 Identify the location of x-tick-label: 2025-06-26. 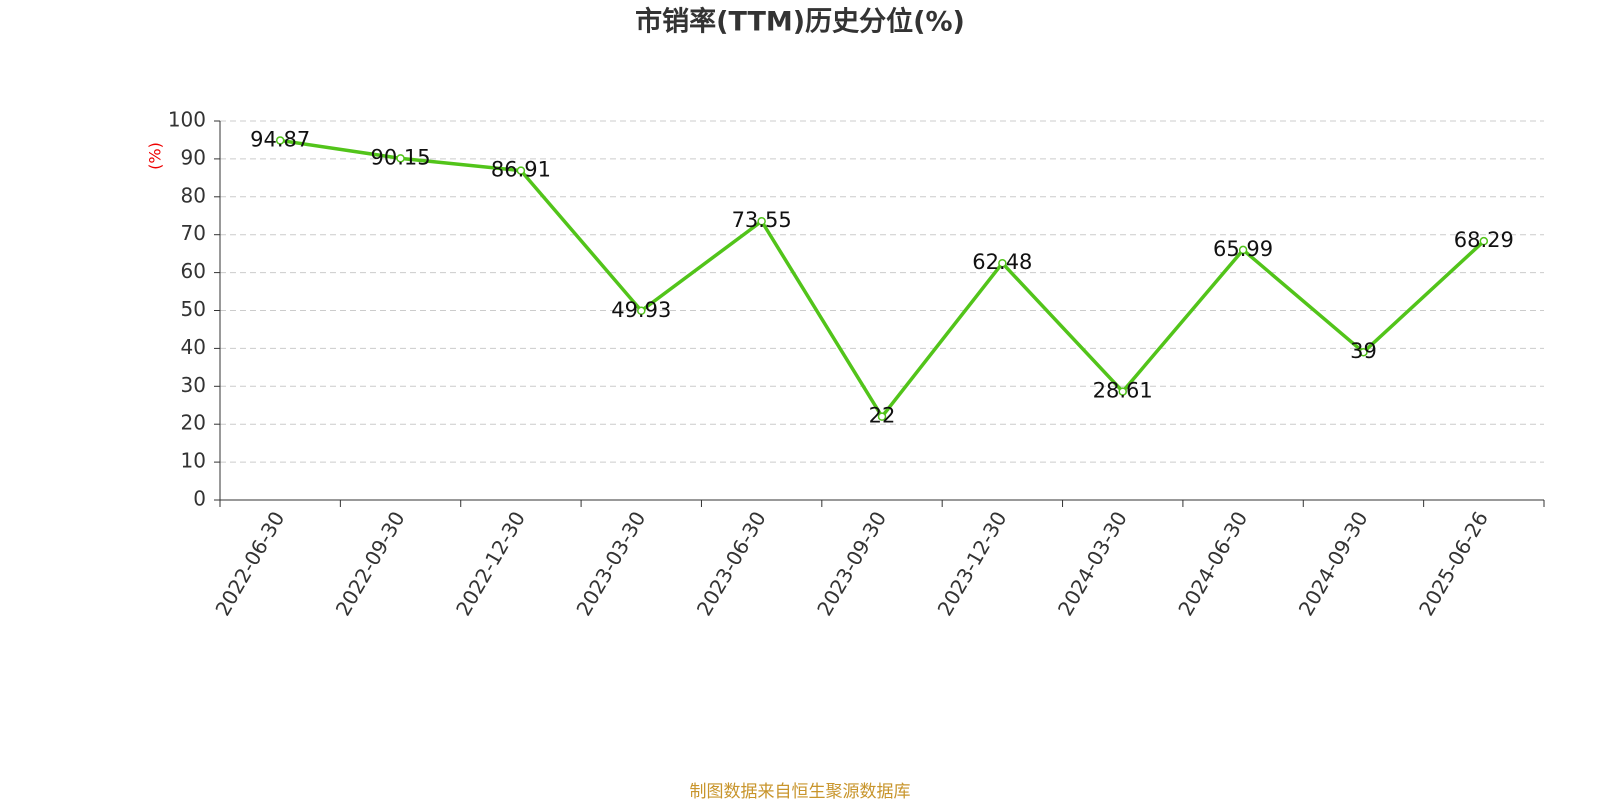
(1453, 563).